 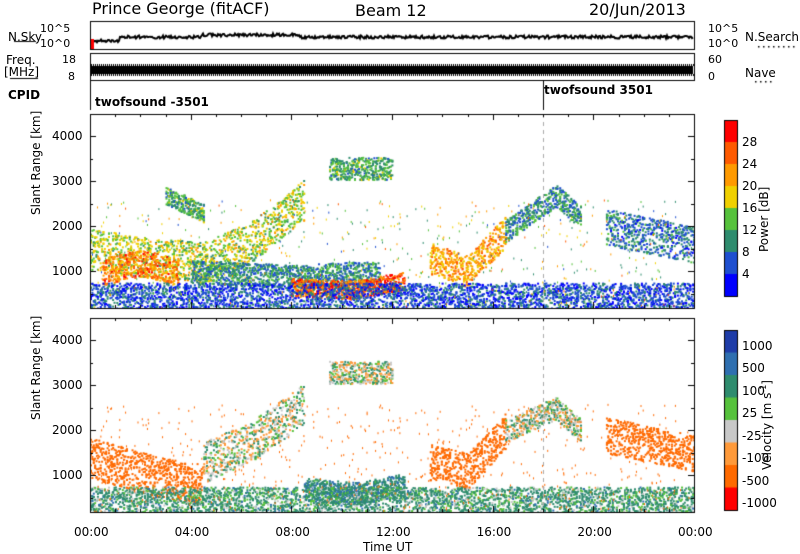 I want to click on time-tick-label: 08:00, so click(x=292, y=532).